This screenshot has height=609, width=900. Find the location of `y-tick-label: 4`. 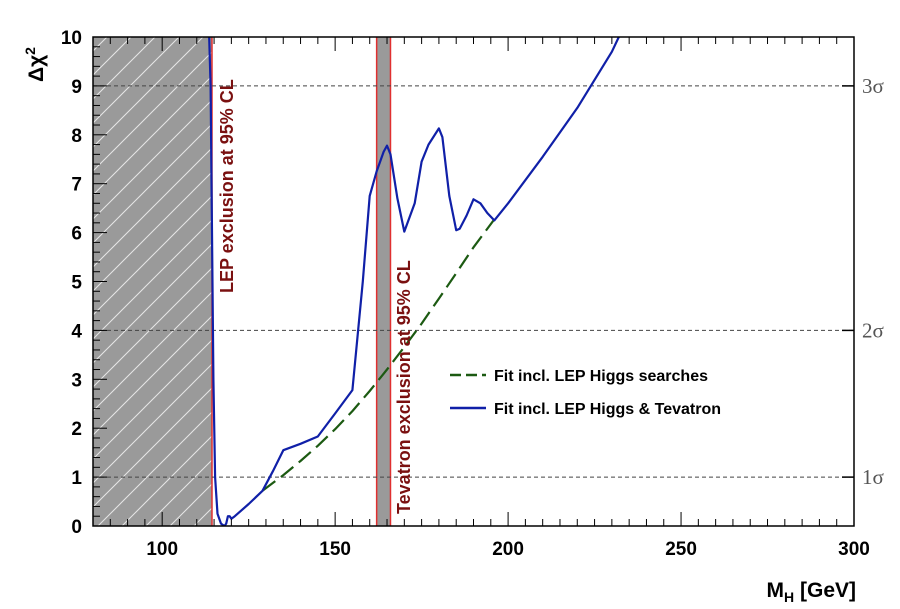

y-tick-label: 4 is located at coordinates (76, 331).